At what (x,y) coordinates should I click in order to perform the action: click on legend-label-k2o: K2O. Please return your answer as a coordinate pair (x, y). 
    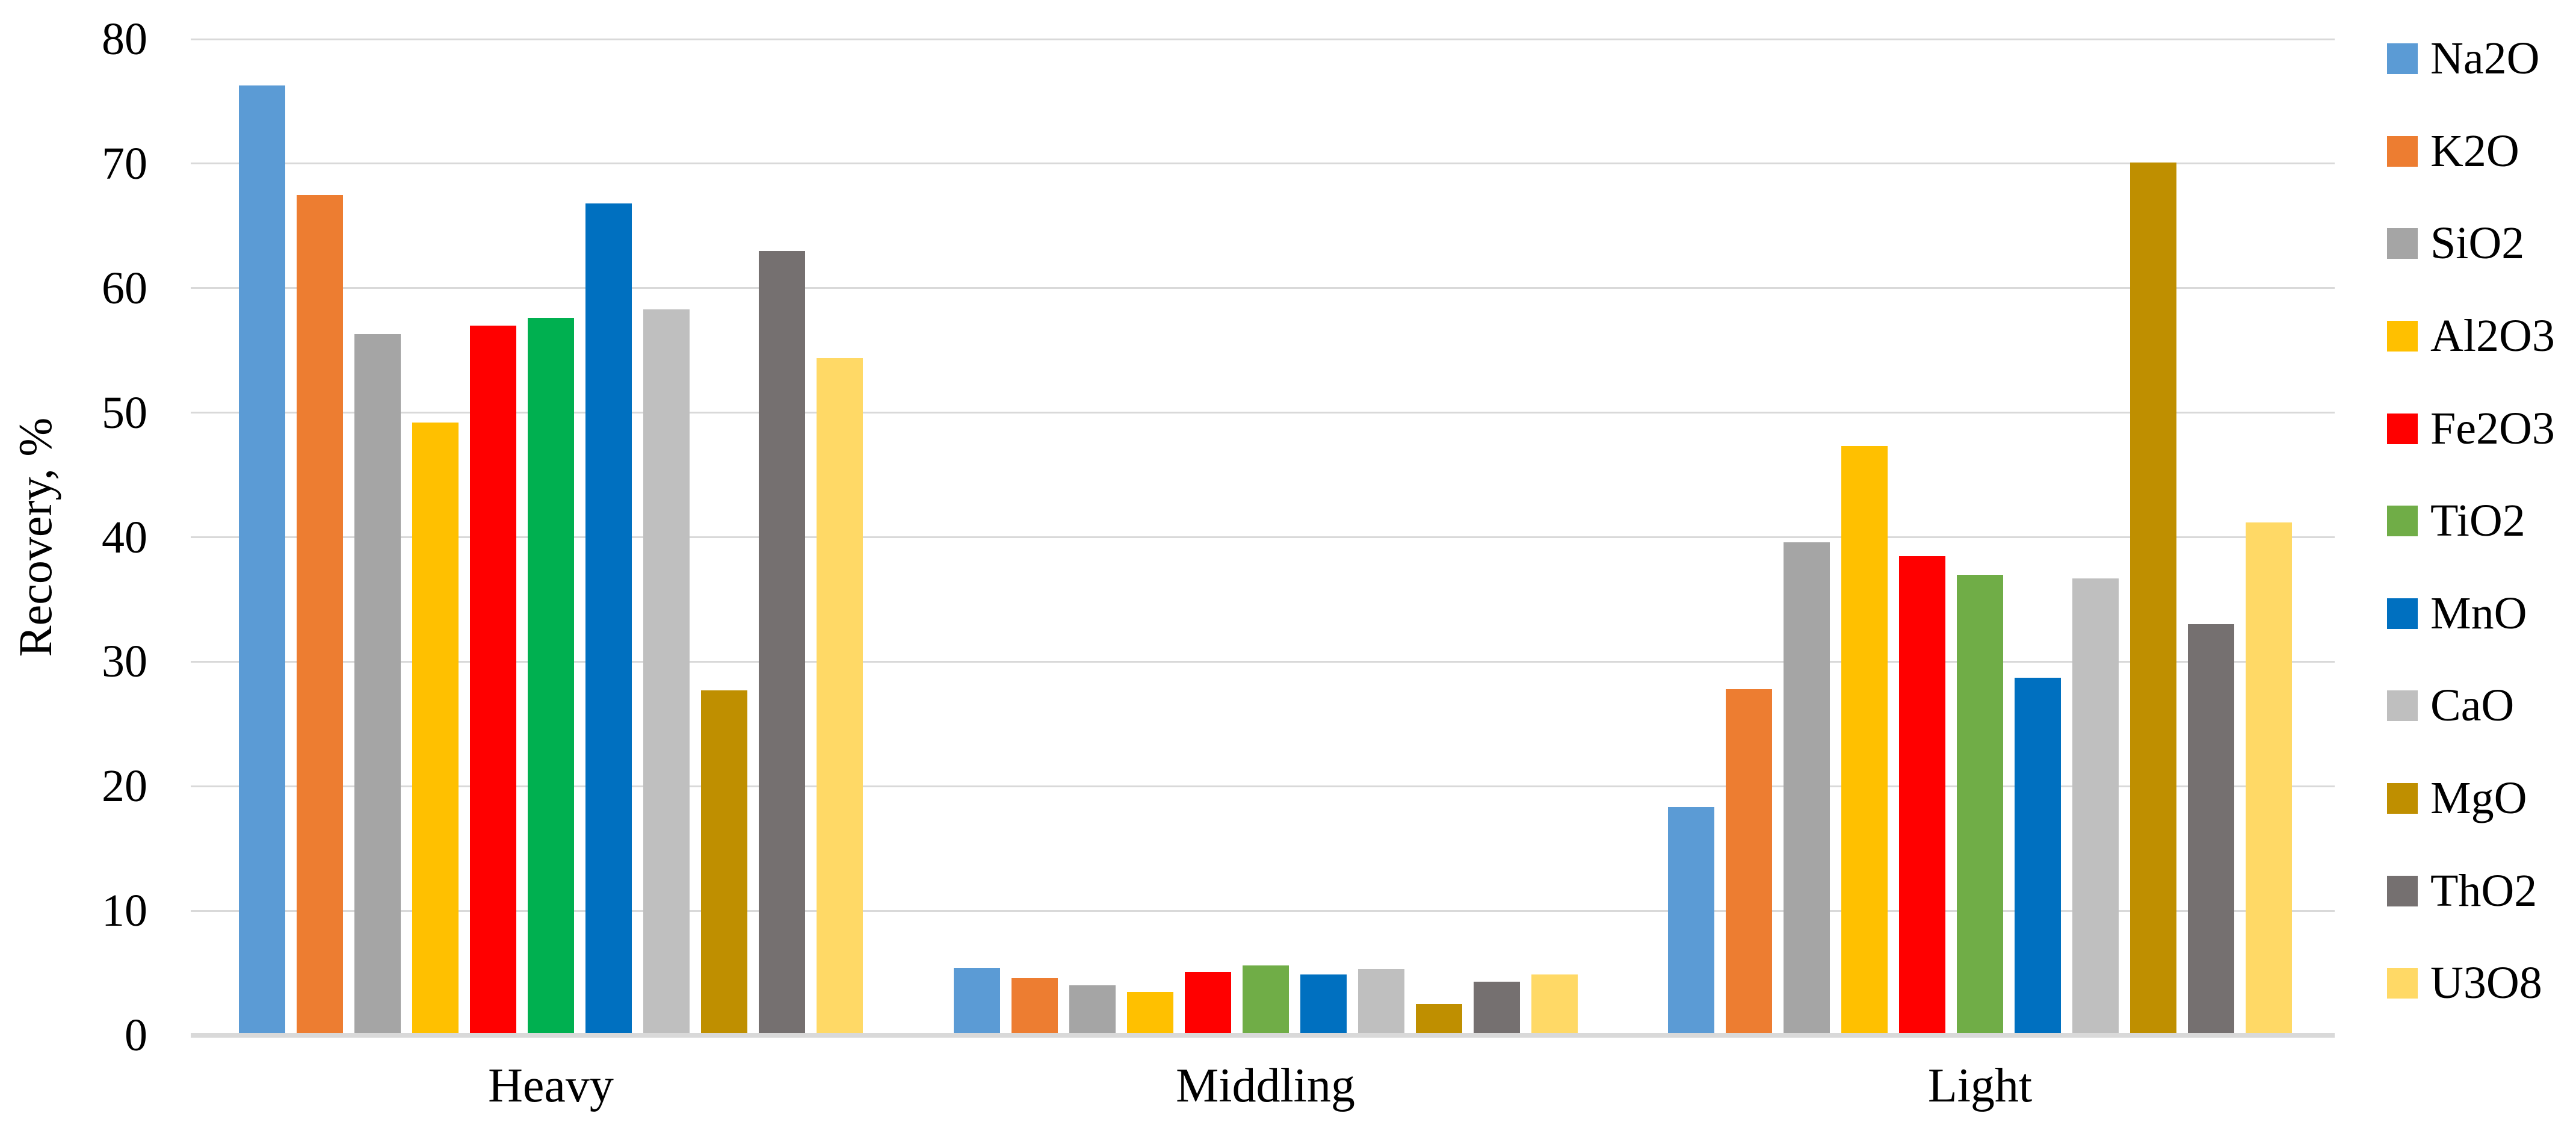
    Looking at the image, I should click on (2474, 150).